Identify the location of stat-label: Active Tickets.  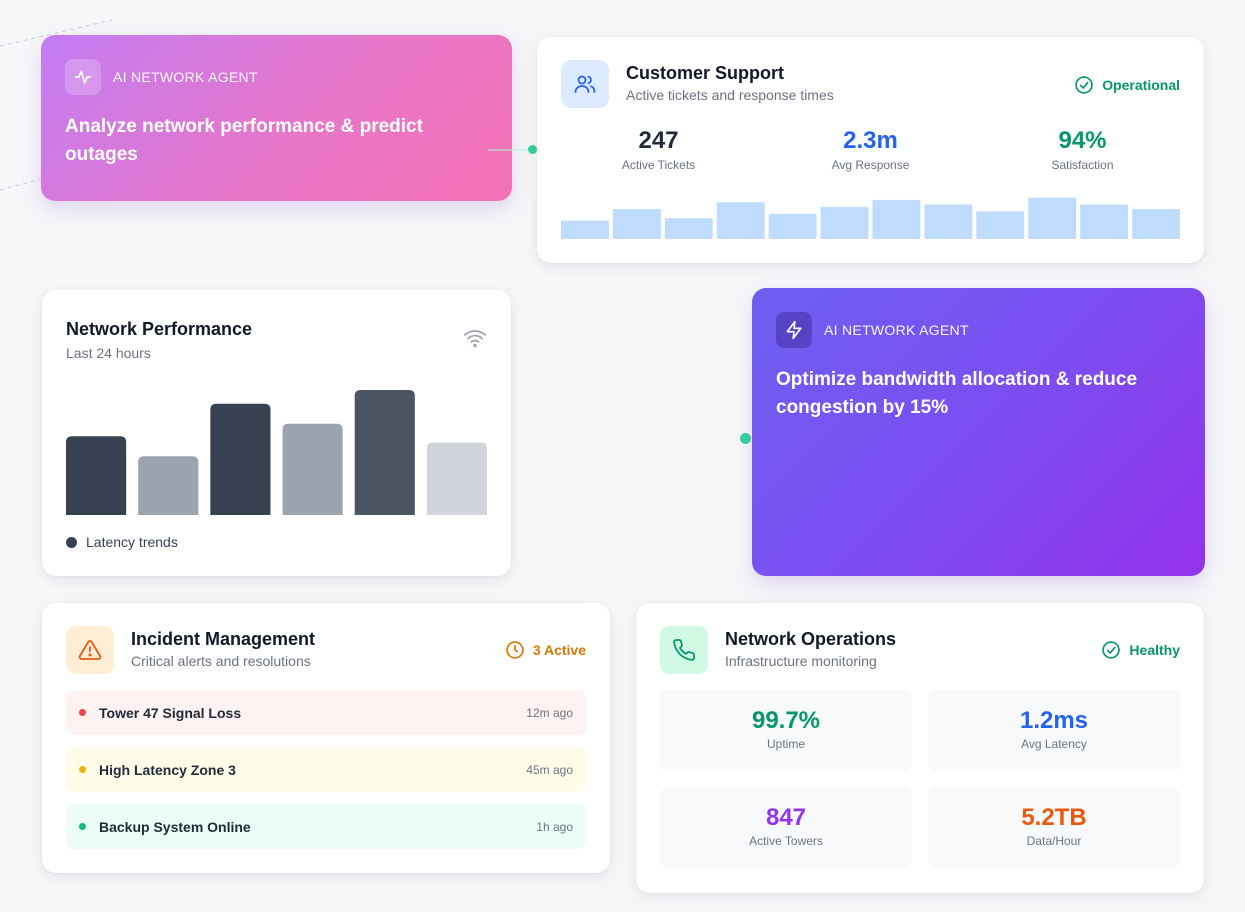
(658, 165).